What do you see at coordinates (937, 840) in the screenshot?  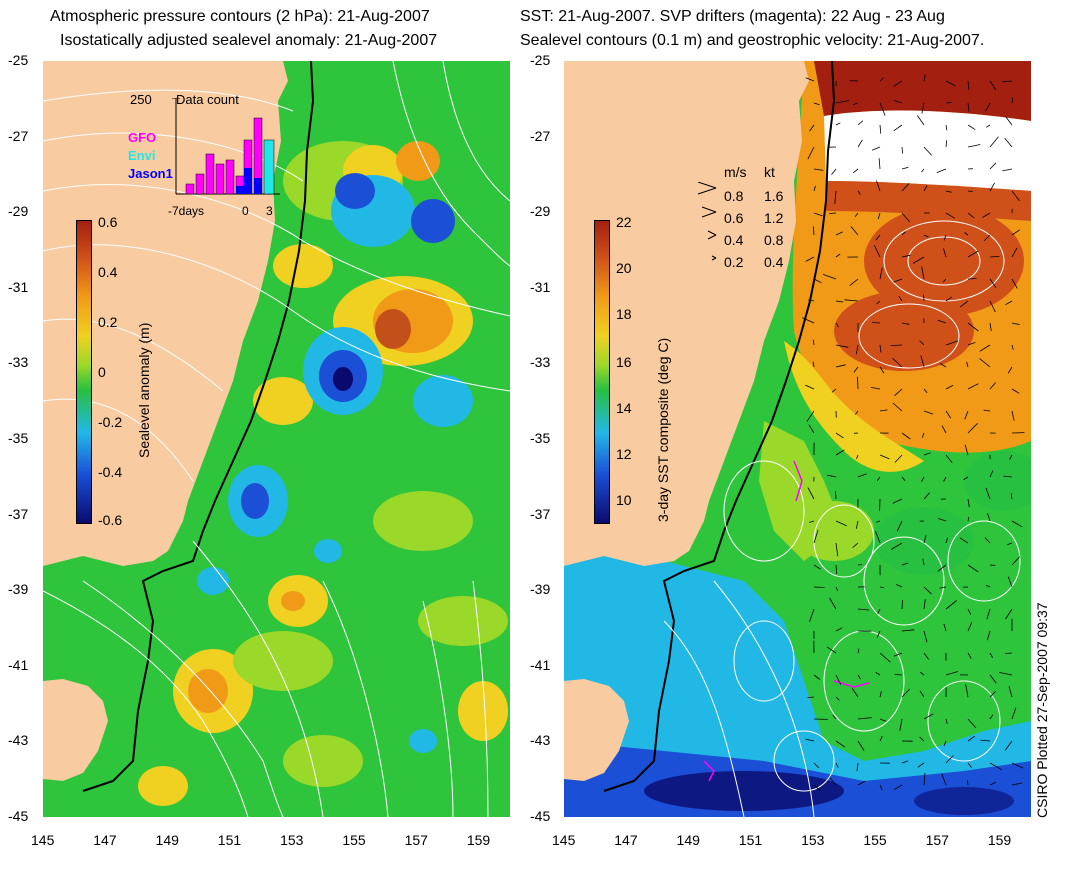 I see `right-lon-tick-6: 157` at bounding box center [937, 840].